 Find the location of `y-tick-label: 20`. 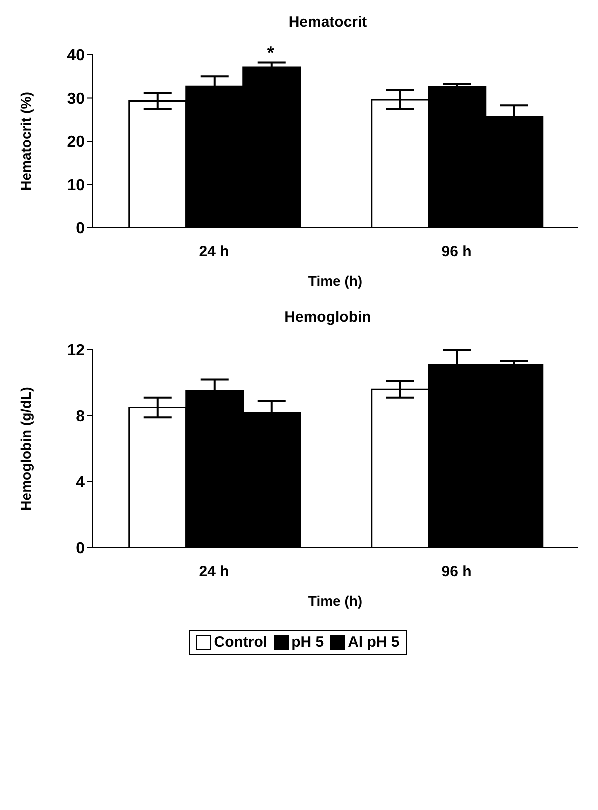

y-tick-label: 20 is located at coordinates (76, 143).